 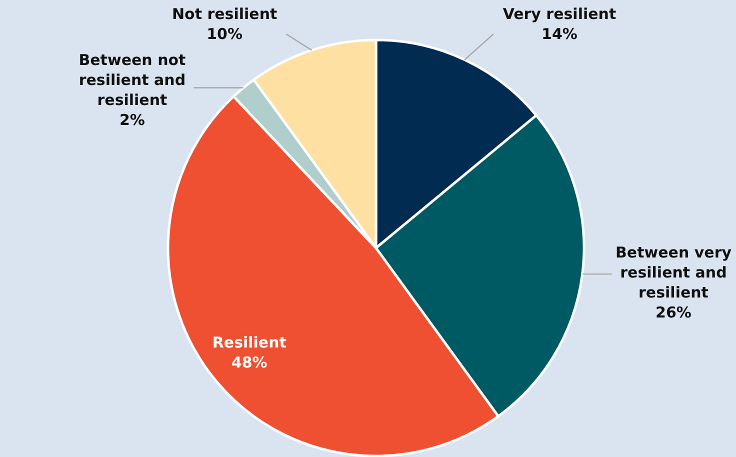 I want to click on slice-label: Very resilient, so click(x=559, y=14).